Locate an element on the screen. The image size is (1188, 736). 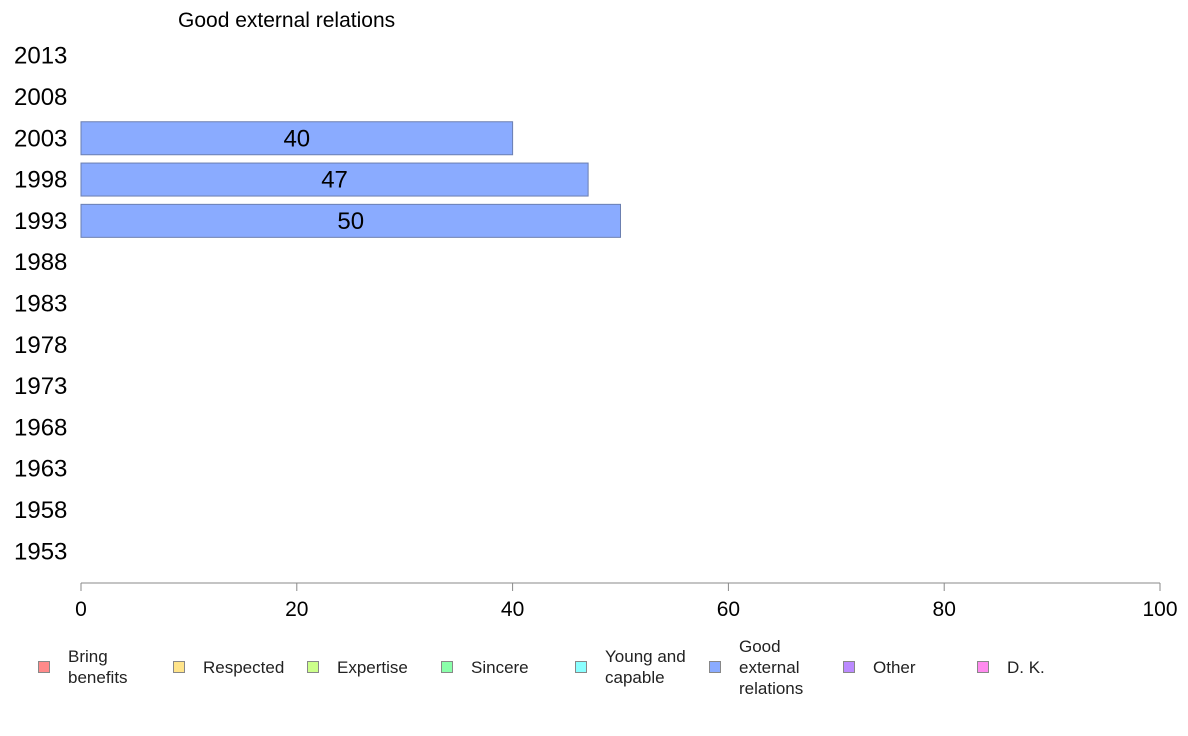
x-tick-label: 80 is located at coordinates (944, 609).